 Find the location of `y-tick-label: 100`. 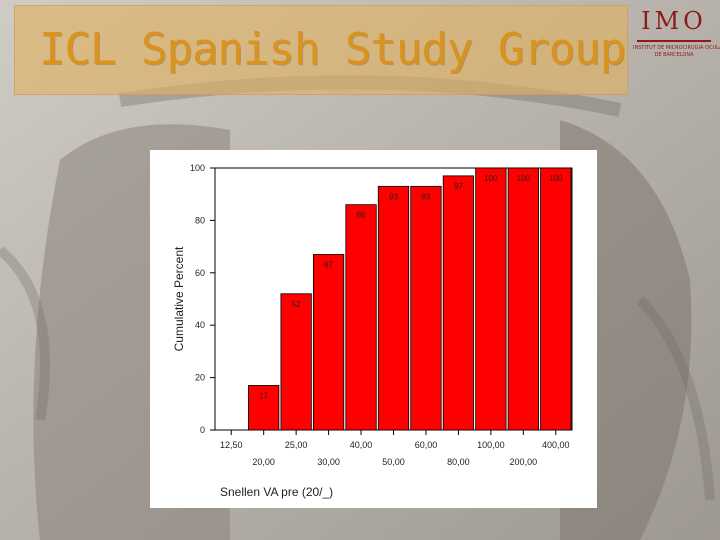

y-tick-label: 100 is located at coordinates (197, 168).